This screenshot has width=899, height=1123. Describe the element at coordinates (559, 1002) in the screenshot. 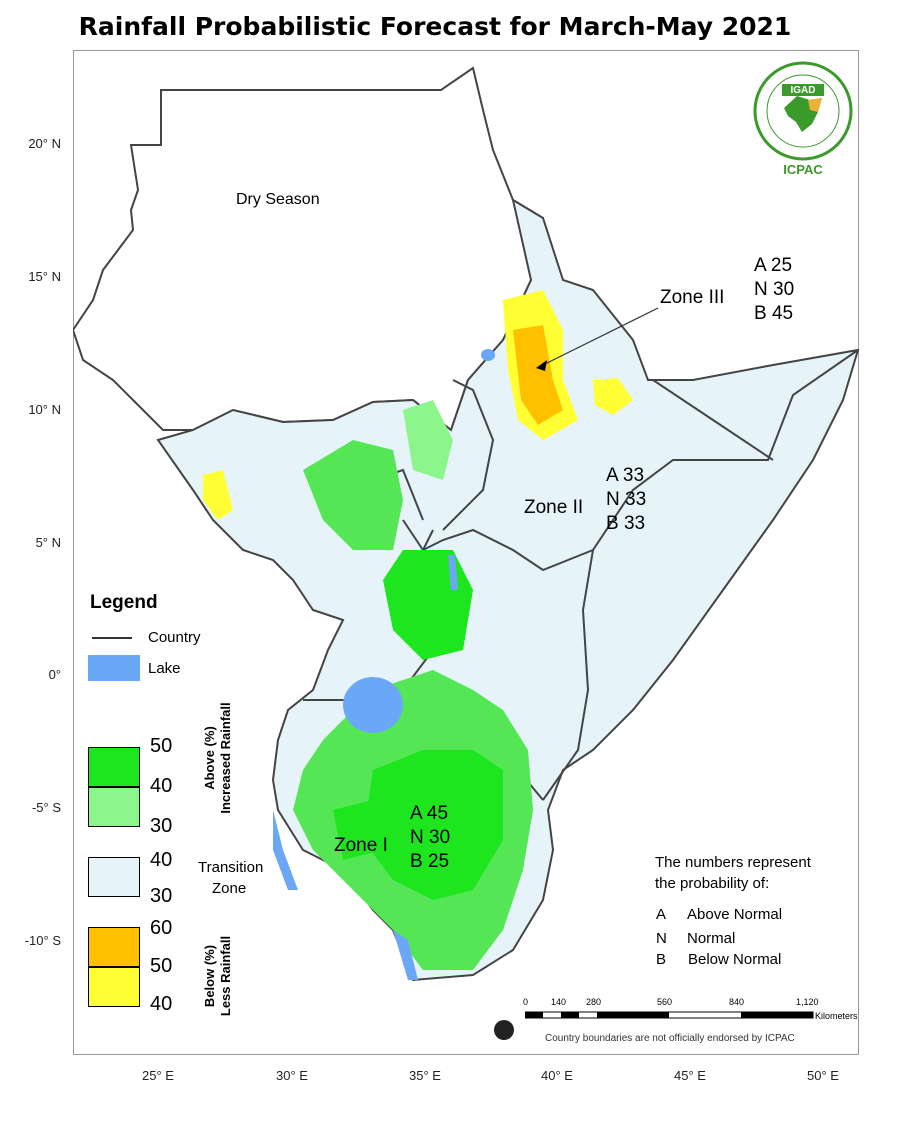

I see `scale-tick: 140` at that location.